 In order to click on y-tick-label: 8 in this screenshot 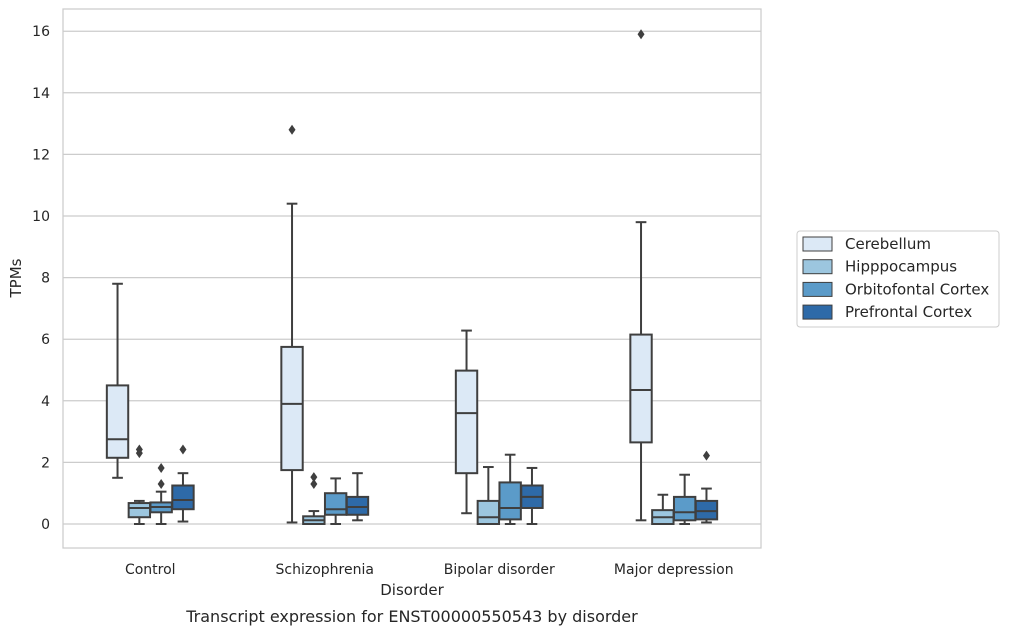, I will do `click(45, 279)`.